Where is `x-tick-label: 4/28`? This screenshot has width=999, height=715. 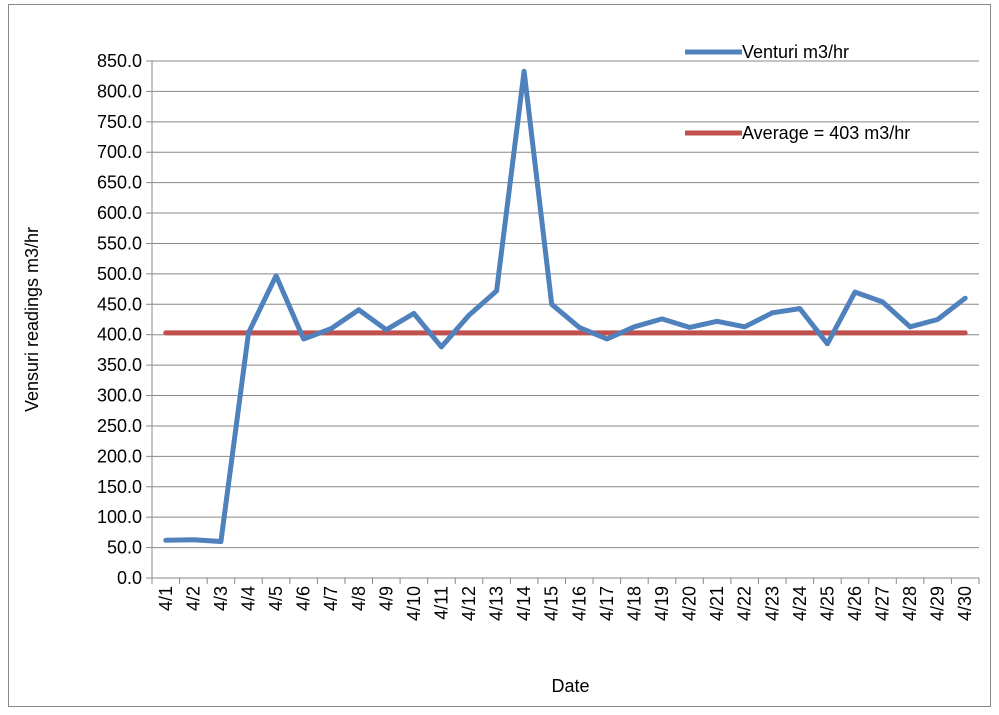
x-tick-label: 4/28 is located at coordinates (910, 603).